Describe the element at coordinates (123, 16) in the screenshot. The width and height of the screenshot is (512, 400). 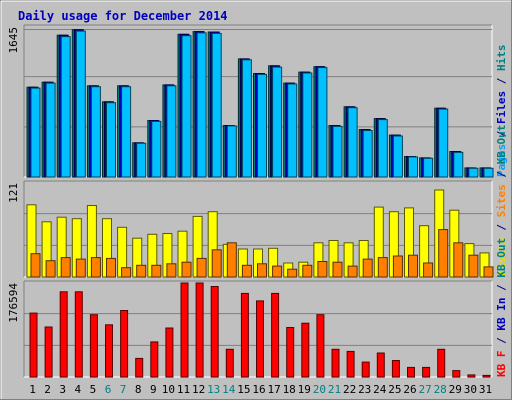
I see `chart-title: Daily usage for December 2014` at that location.